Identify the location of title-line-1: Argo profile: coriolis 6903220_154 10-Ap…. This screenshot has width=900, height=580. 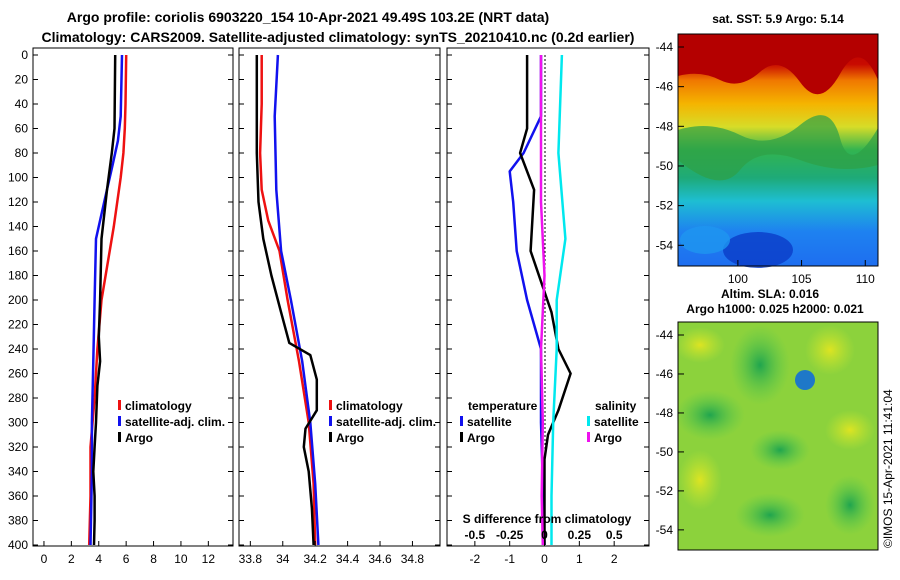
(308, 17).